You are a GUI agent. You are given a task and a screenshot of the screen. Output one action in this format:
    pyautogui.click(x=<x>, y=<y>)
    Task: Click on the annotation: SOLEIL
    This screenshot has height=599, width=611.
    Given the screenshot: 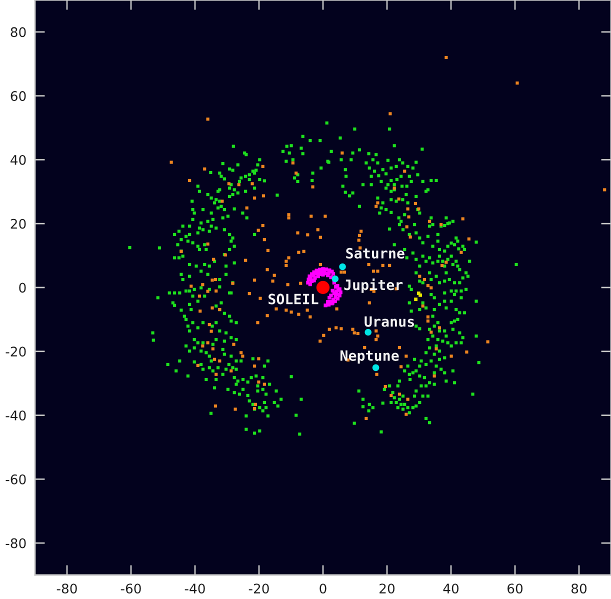 What is the action you would take?
    pyautogui.click(x=293, y=299)
    